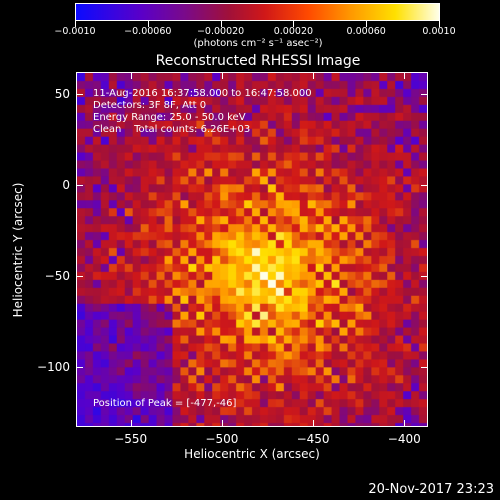  Describe the element at coordinates (257, 12) in the screenshot. I see `colorbar` at that location.